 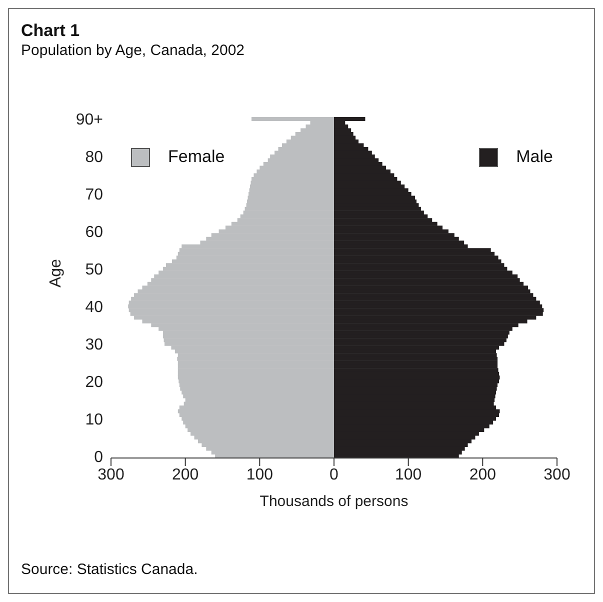 I want to click on y-tick-label: 90+, so click(x=89, y=120).